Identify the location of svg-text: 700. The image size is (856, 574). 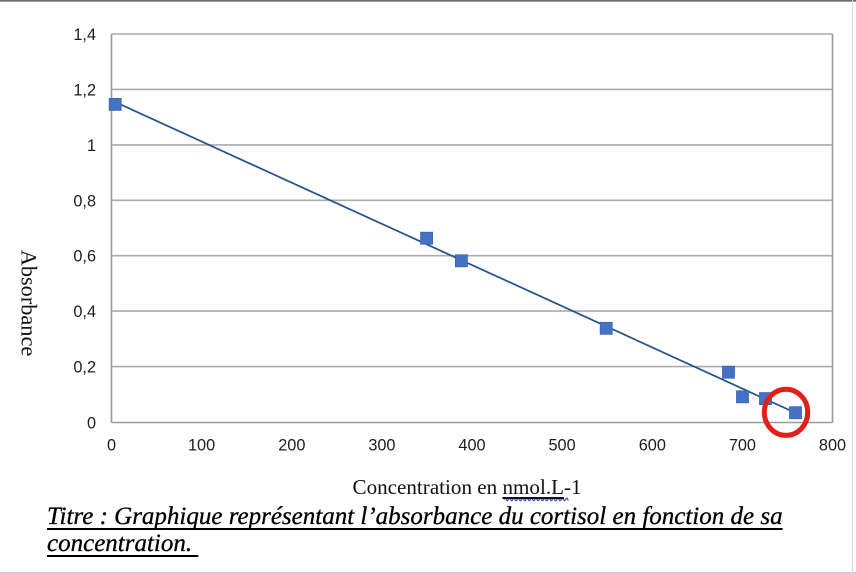
(742, 445).